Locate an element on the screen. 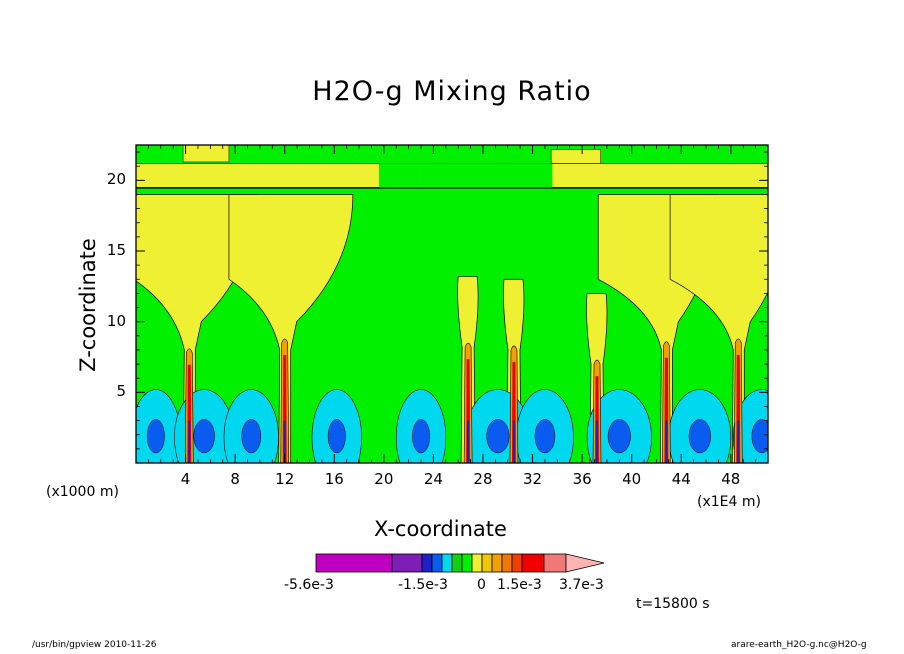 The image size is (904, 654). colorbar-arrow is located at coordinates (585, 563).